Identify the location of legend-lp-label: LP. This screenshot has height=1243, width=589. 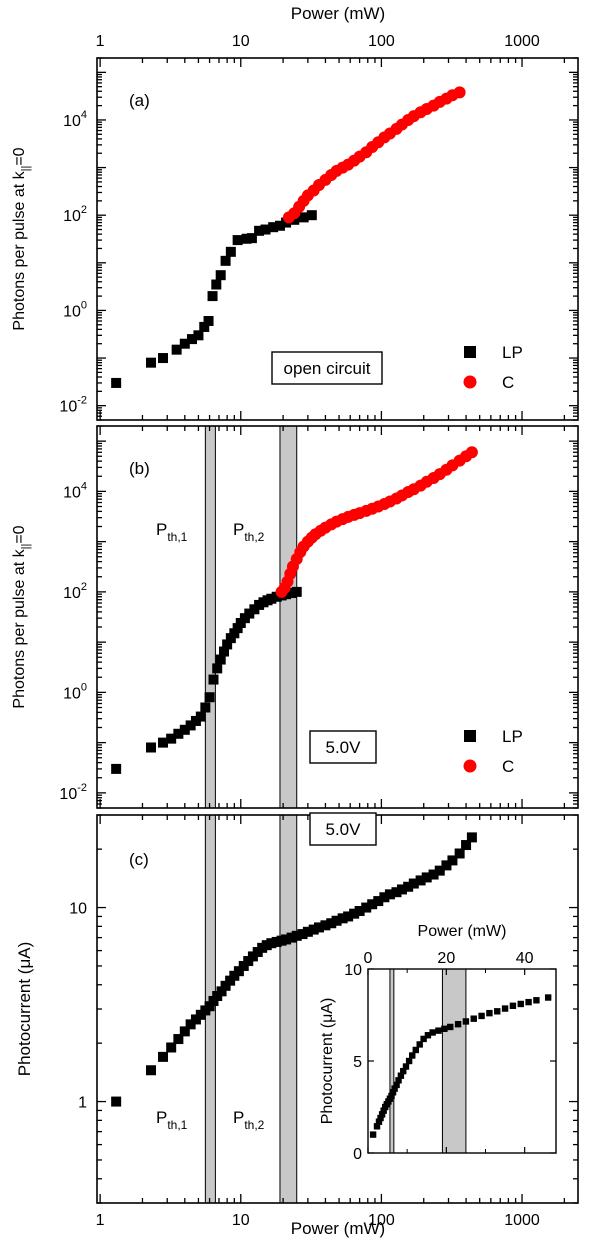
(512, 736).